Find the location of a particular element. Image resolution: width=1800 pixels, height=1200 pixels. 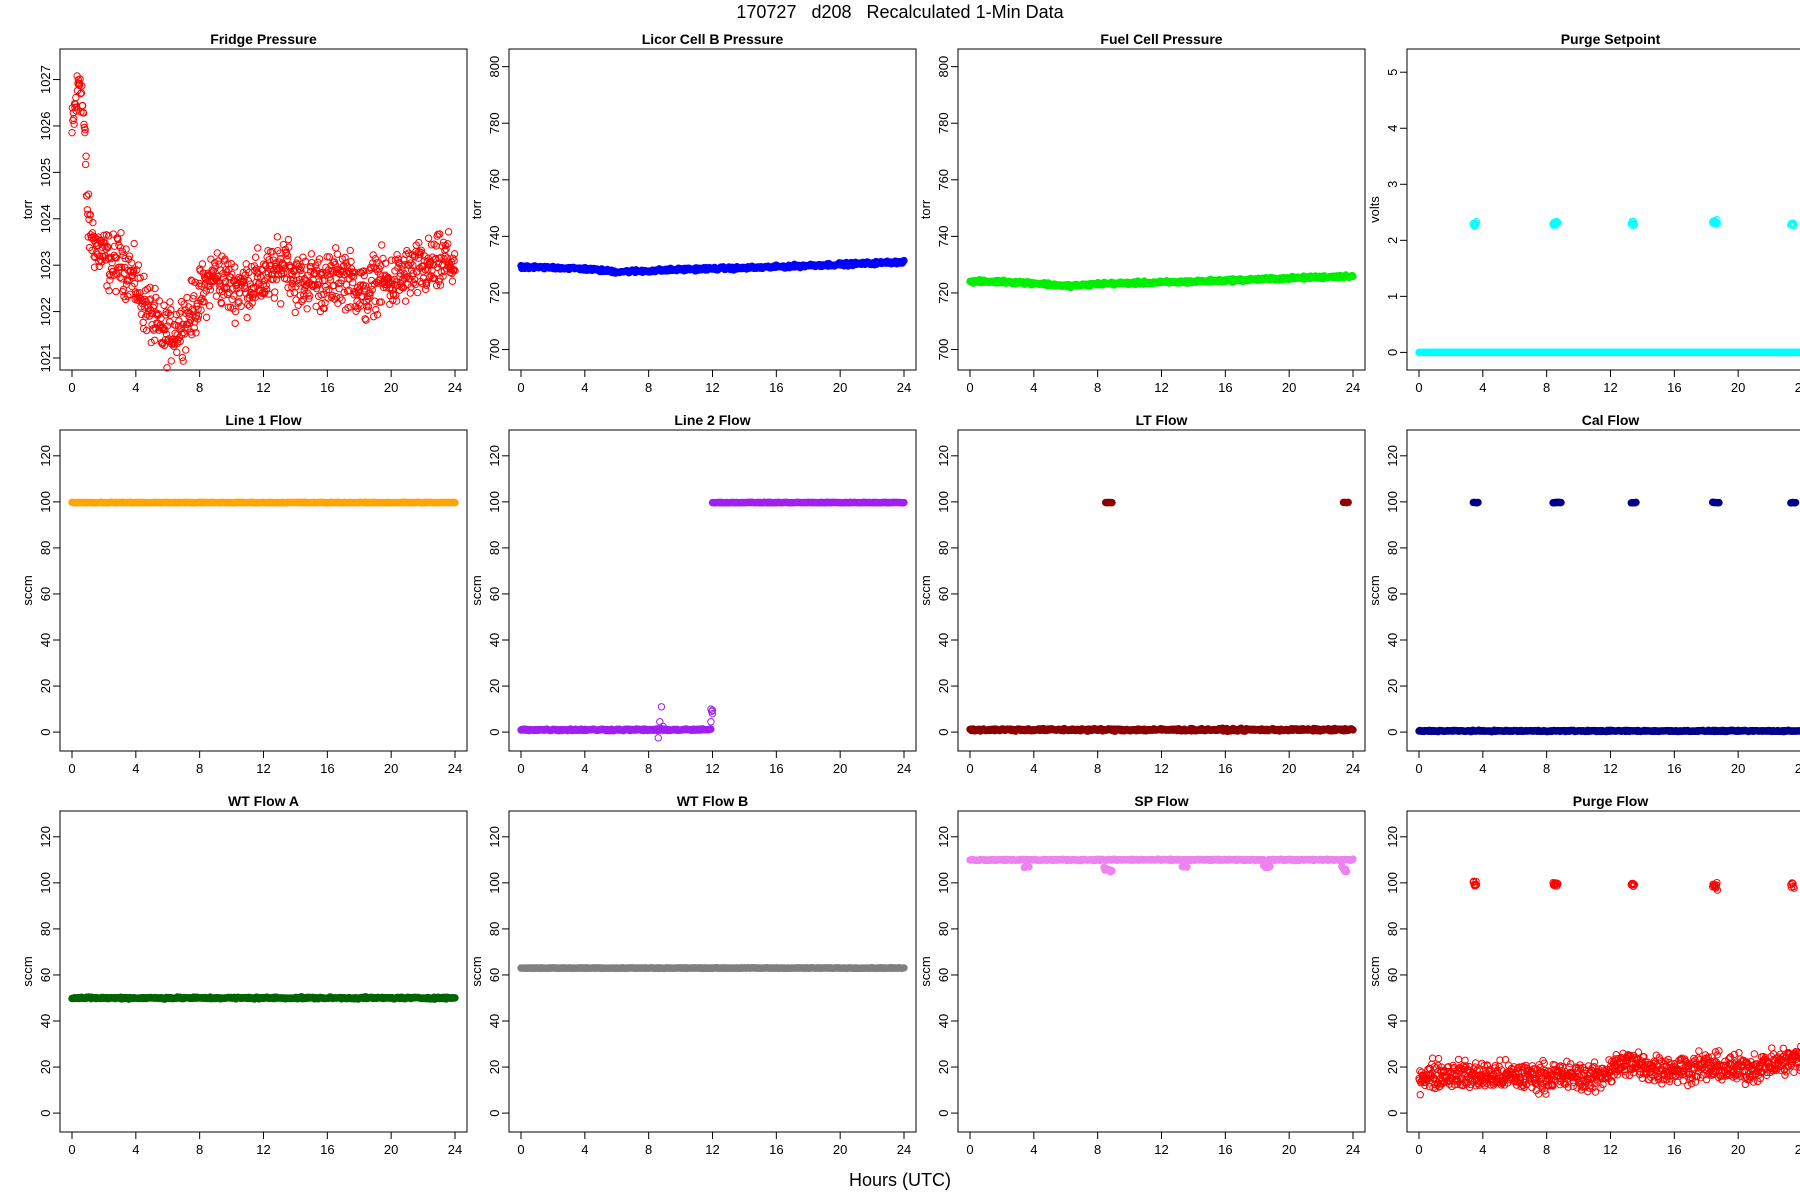

y-tick-label: 1026 is located at coordinates (45, 126).